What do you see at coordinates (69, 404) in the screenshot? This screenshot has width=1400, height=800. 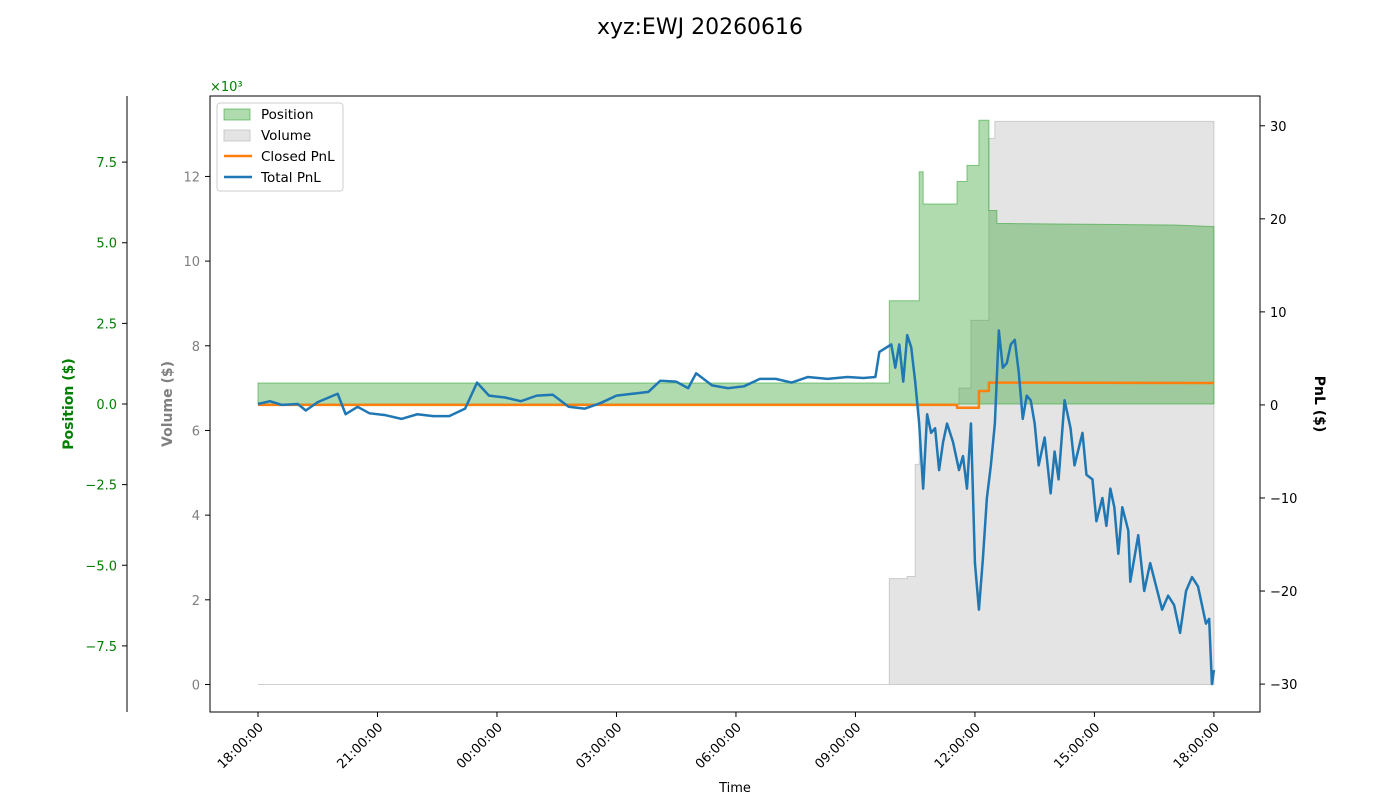 I see `position-axis-title: Position ($)` at bounding box center [69, 404].